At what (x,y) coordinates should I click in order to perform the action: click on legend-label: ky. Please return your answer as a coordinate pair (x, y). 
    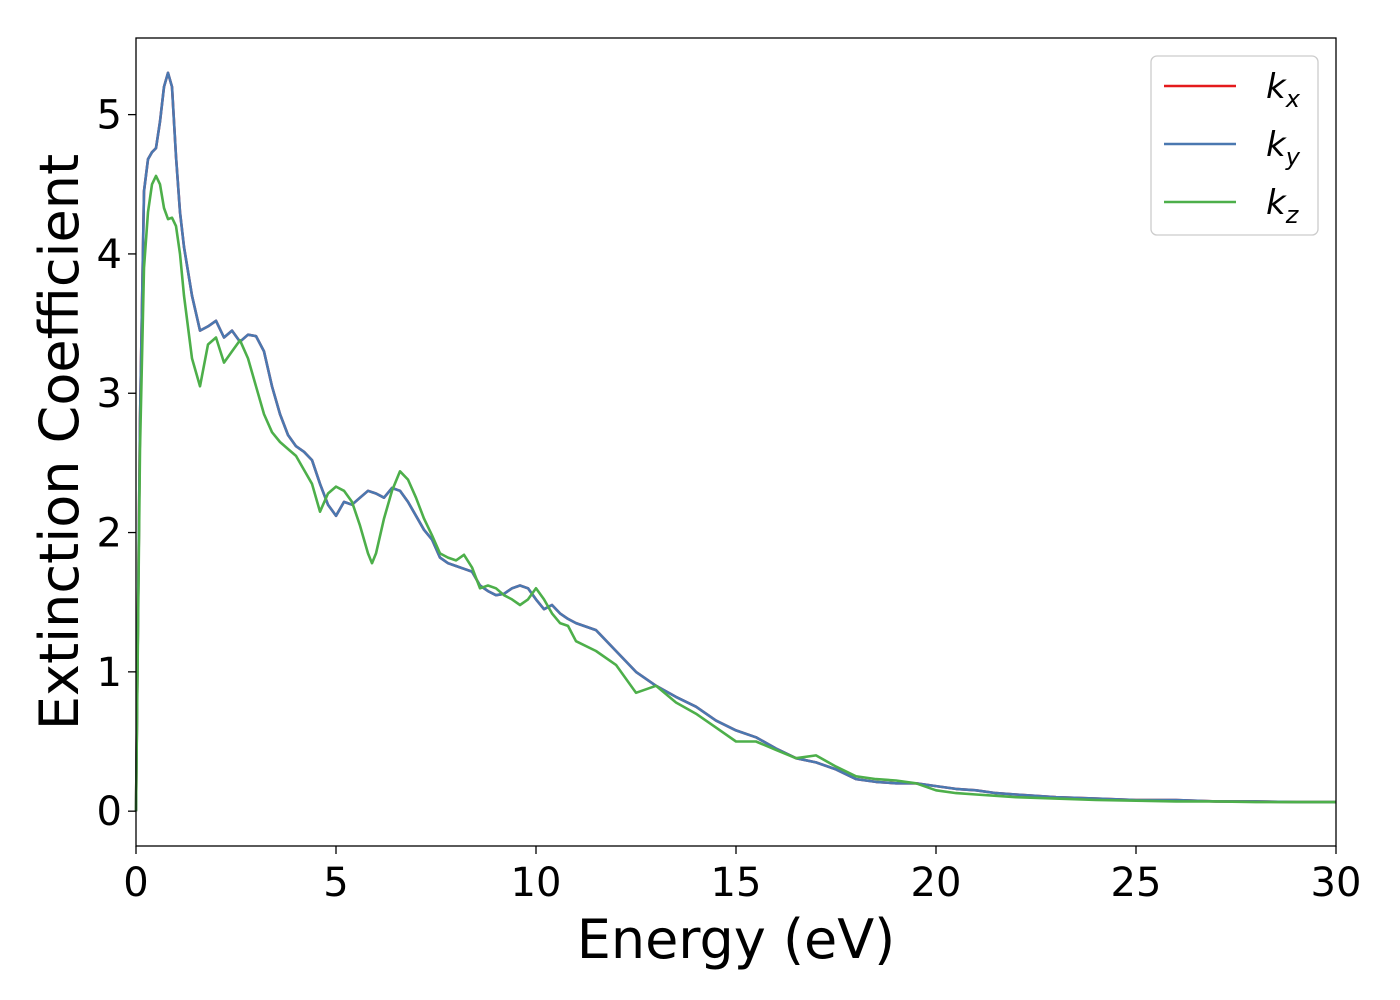
    Looking at the image, I should click on (1283, 148).